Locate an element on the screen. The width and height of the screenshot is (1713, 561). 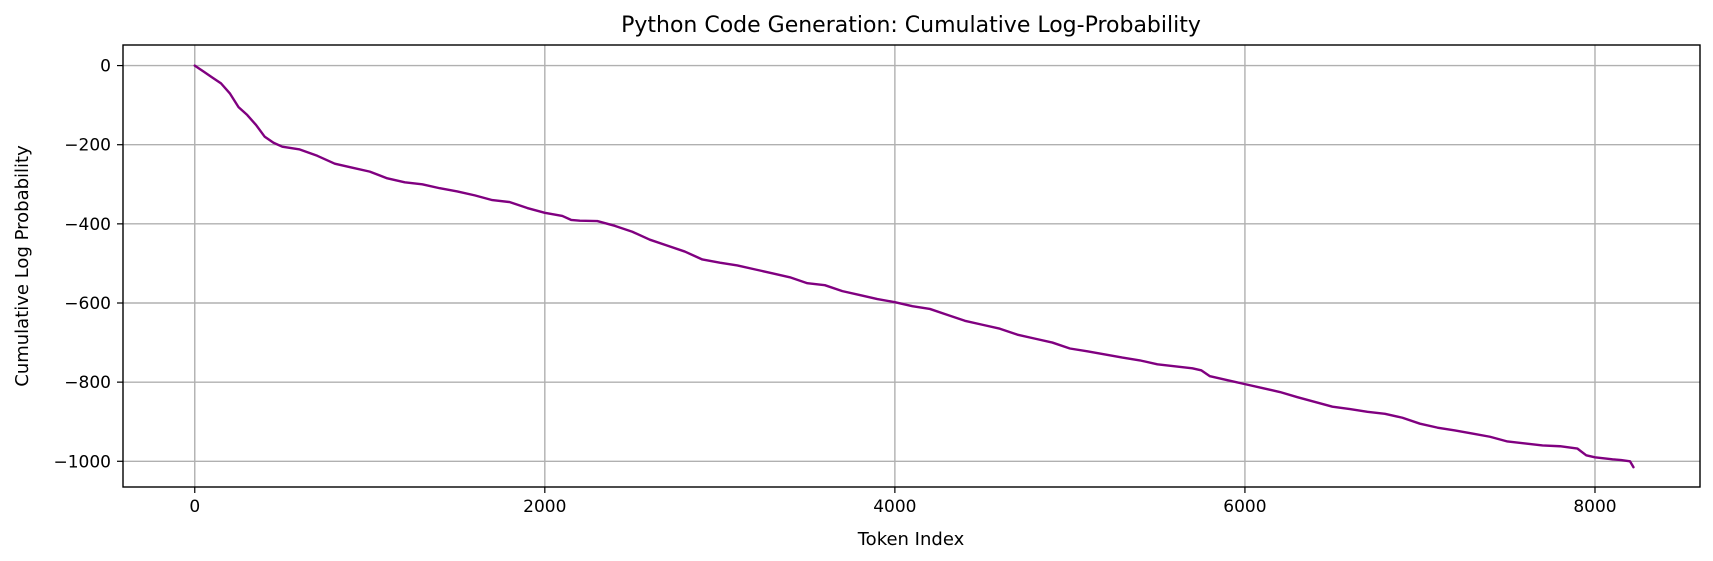
y-tick-label: −1000 is located at coordinates (82, 462).